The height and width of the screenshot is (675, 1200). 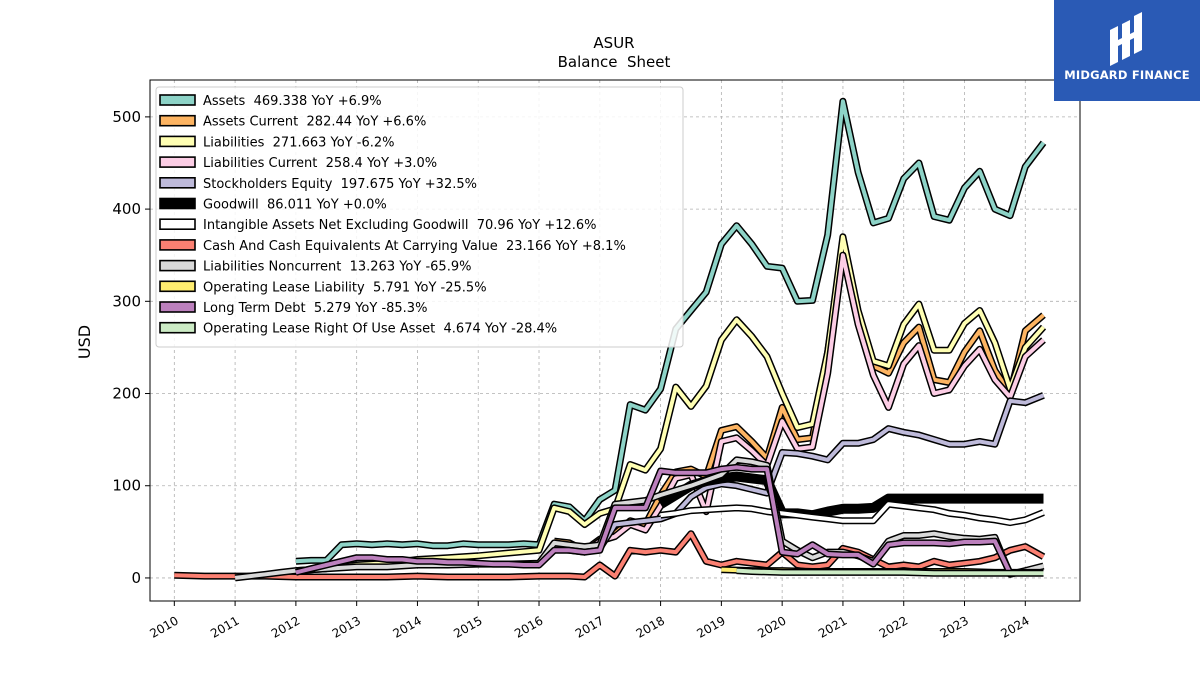 What do you see at coordinates (528, 626) in the screenshot?
I see `x-tick-label: 2016` at bounding box center [528, 626].